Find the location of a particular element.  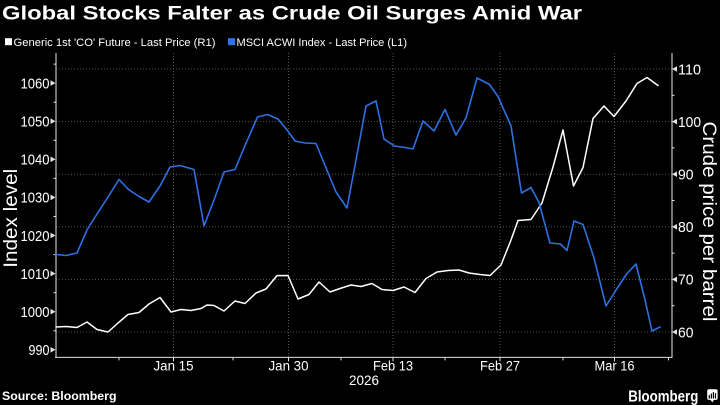

svg-text: Crude price per barrel is located at coordinates (709, 222).